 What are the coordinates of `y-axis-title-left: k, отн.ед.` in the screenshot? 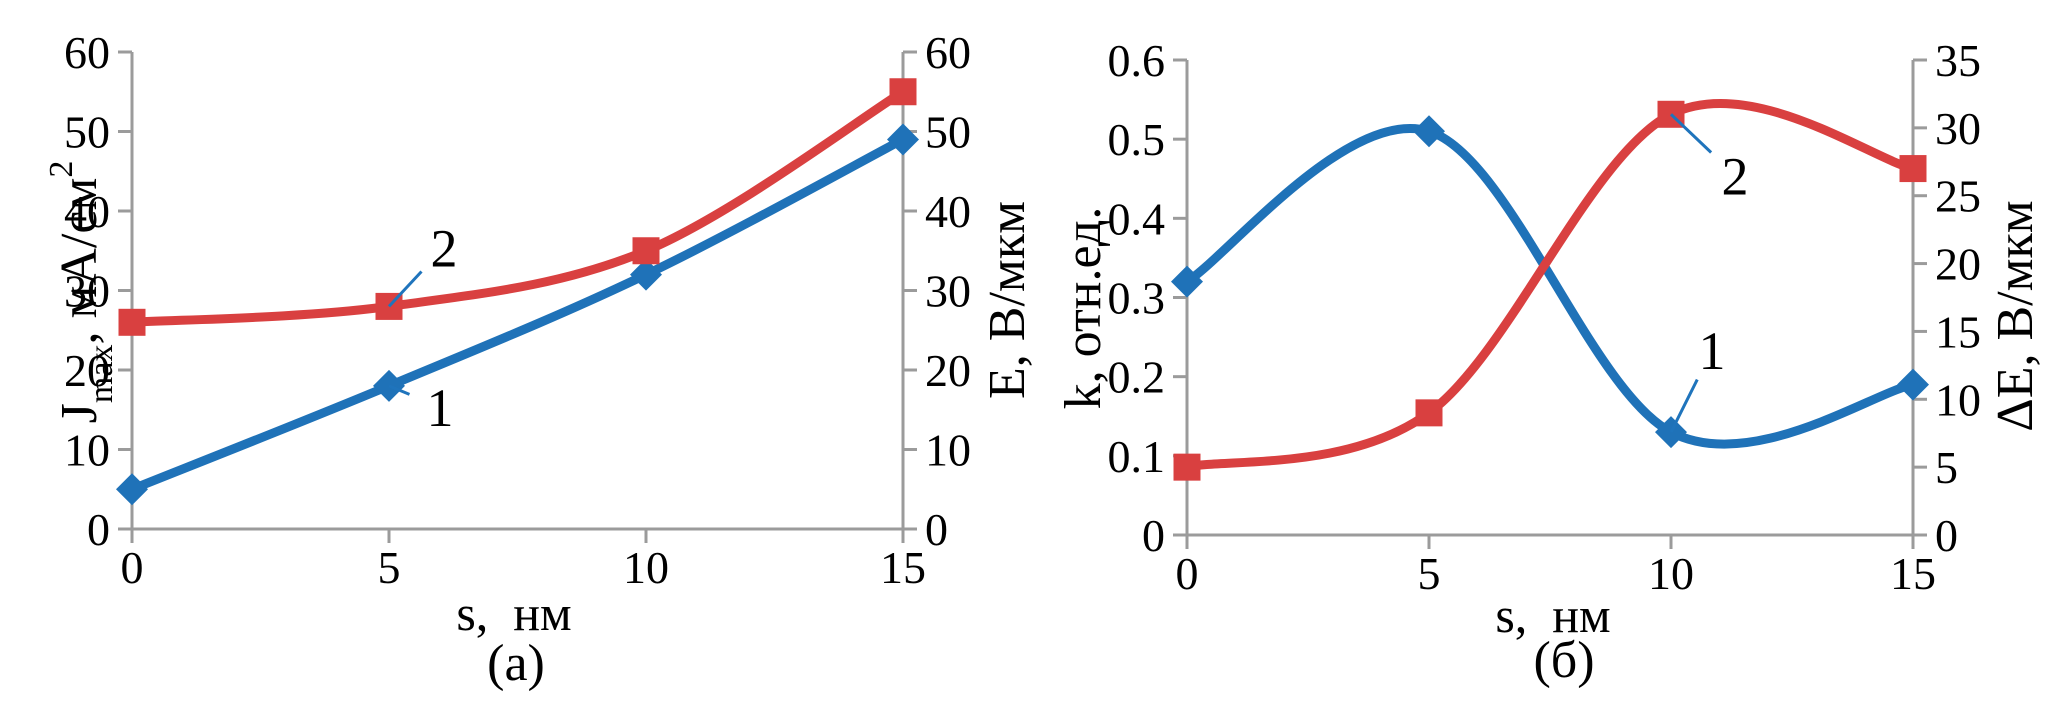 It's located at (1083, 308).